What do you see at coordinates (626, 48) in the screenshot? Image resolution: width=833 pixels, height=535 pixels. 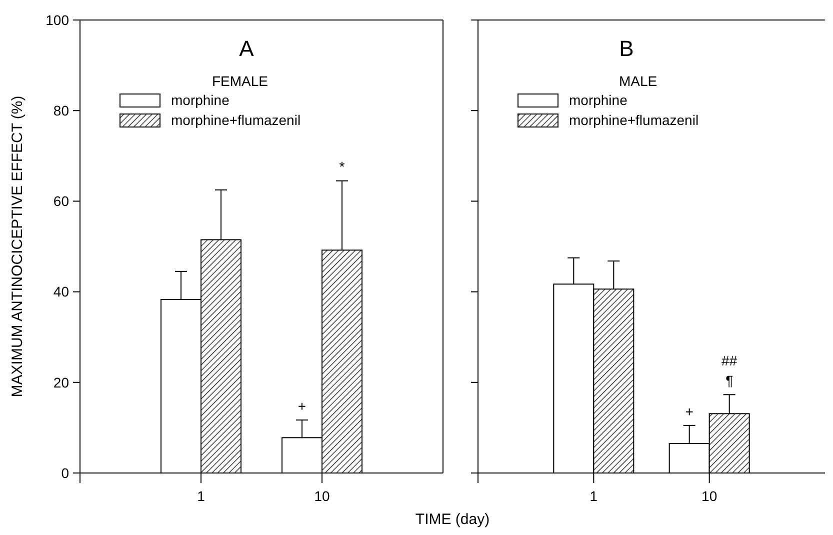 I see `text: B` at bounding box center [626, 48].